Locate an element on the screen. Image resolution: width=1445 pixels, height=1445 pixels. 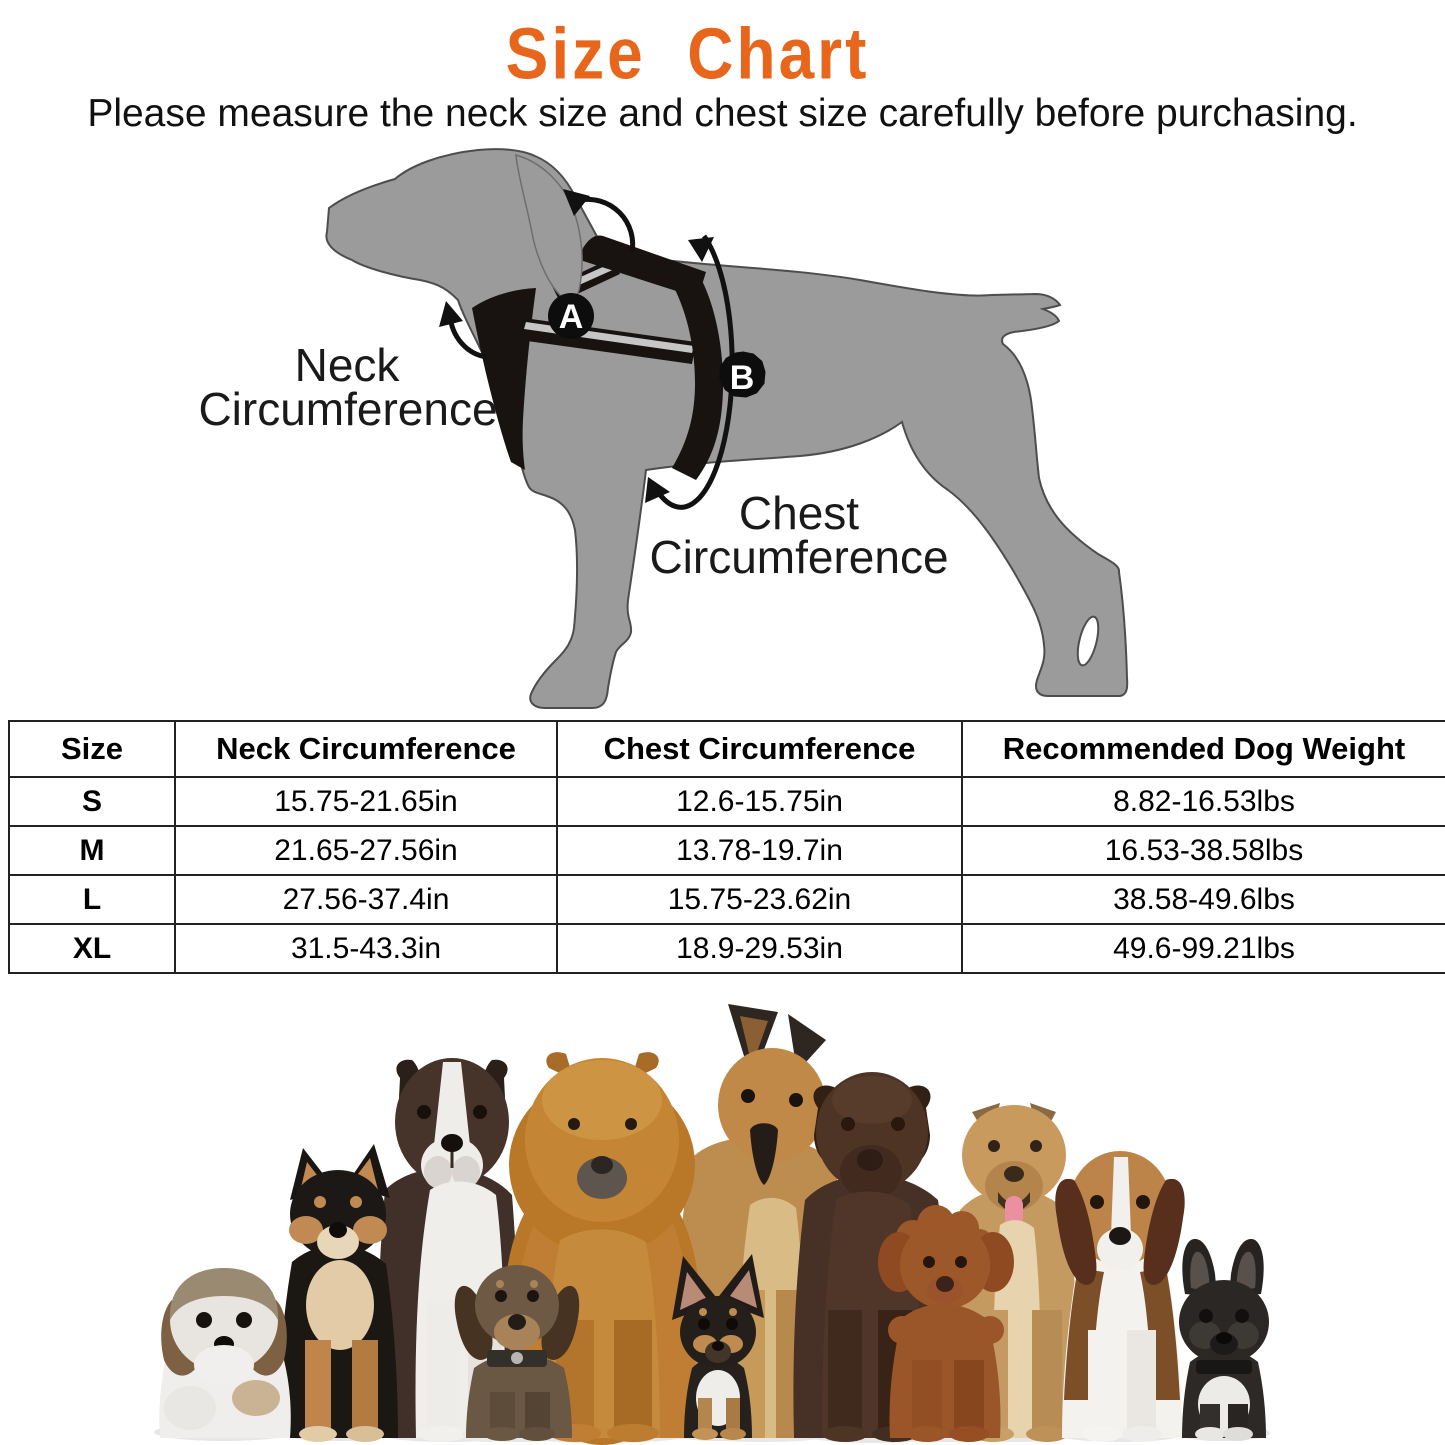
svg-text: A is located at coordinates (571, 317).